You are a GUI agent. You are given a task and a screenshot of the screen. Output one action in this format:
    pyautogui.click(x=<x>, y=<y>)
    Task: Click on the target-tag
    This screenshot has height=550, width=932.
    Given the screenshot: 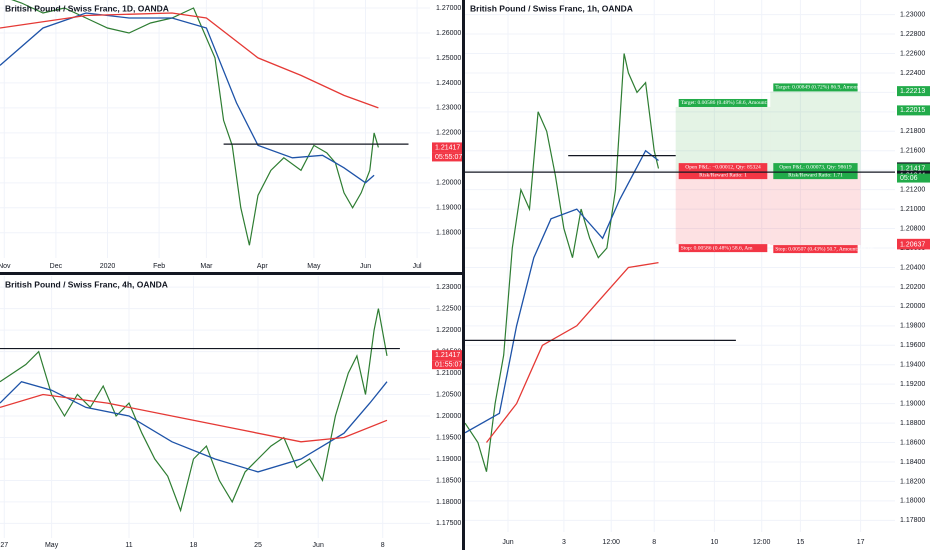 What is the action you would take?
    pyautogui.click(x=815, y=87)
    